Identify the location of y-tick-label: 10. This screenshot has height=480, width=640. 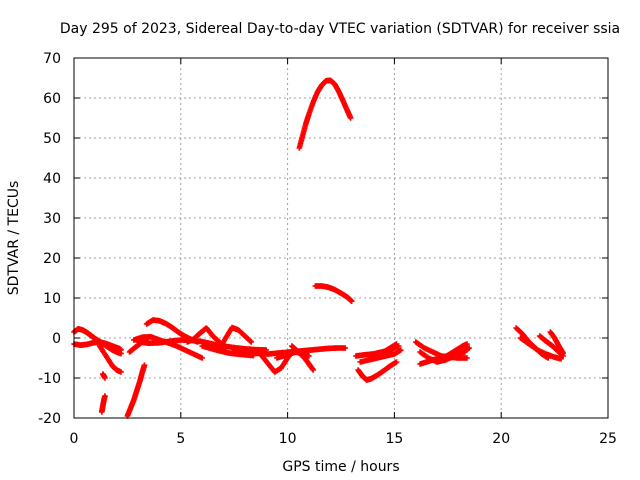
(52, 299).